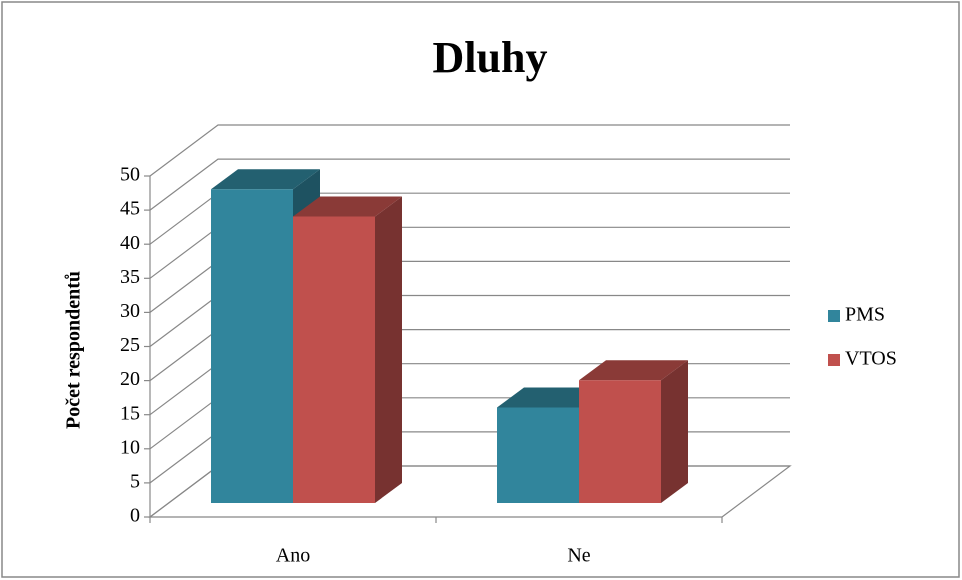 The height and width of the screenshot is (580, 962). I want to click on y-tick-label: 30, so click(130, 311).